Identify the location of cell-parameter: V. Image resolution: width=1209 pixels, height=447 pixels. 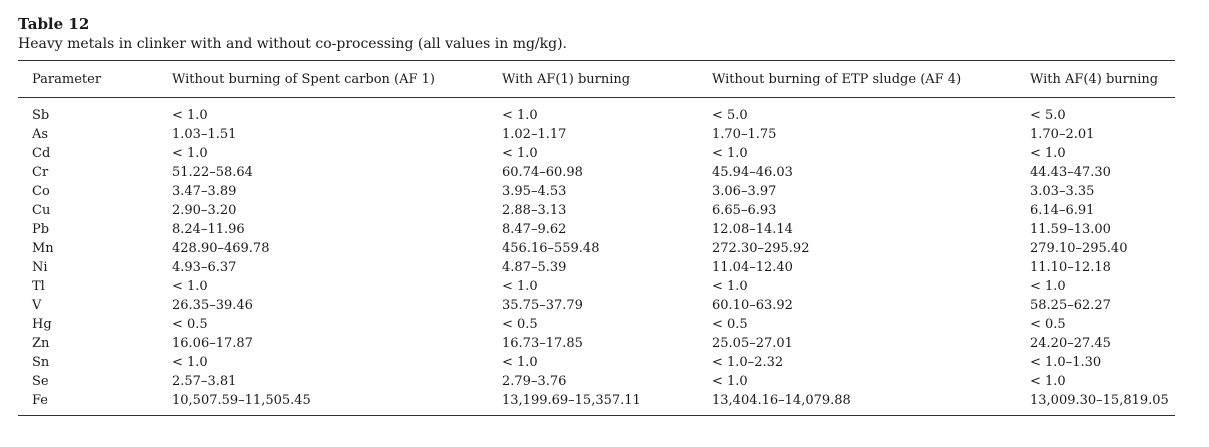
(37, 305).